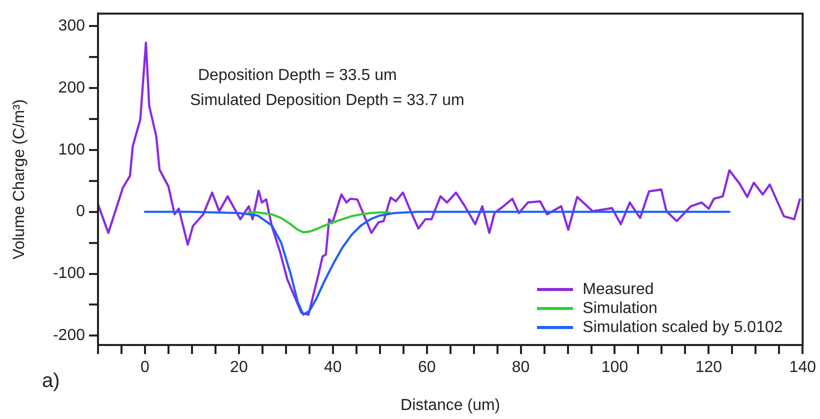 The height and width of the screenshot is (419, 820). What do you see at coordinates (239, 367) in the screenshot?
I see `x-tick-label: 20` at bounding box center [239, 367].